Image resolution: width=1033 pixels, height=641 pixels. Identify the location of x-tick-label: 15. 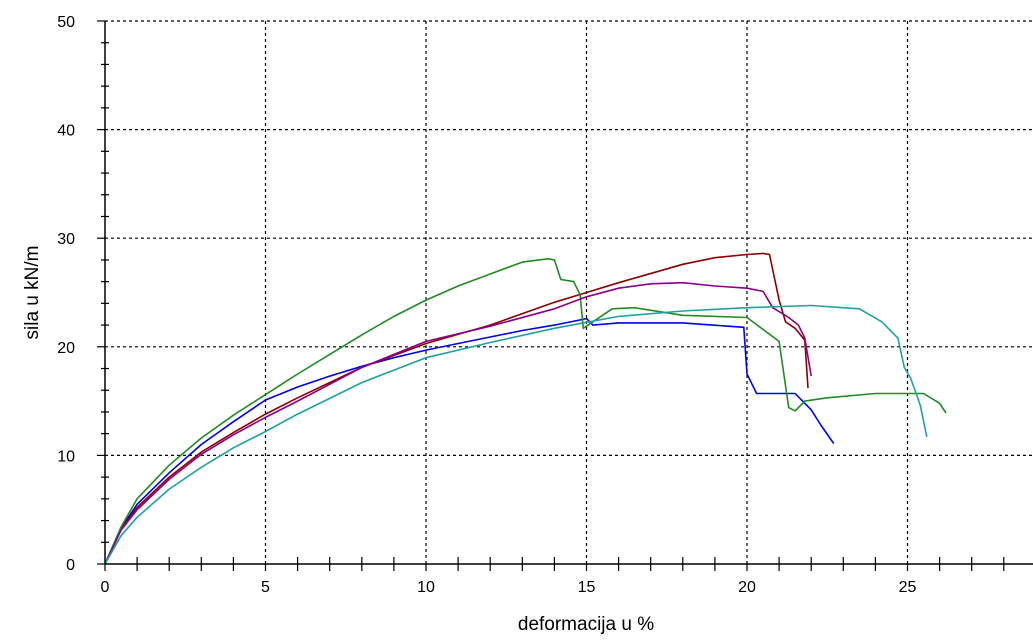
(587, 587).